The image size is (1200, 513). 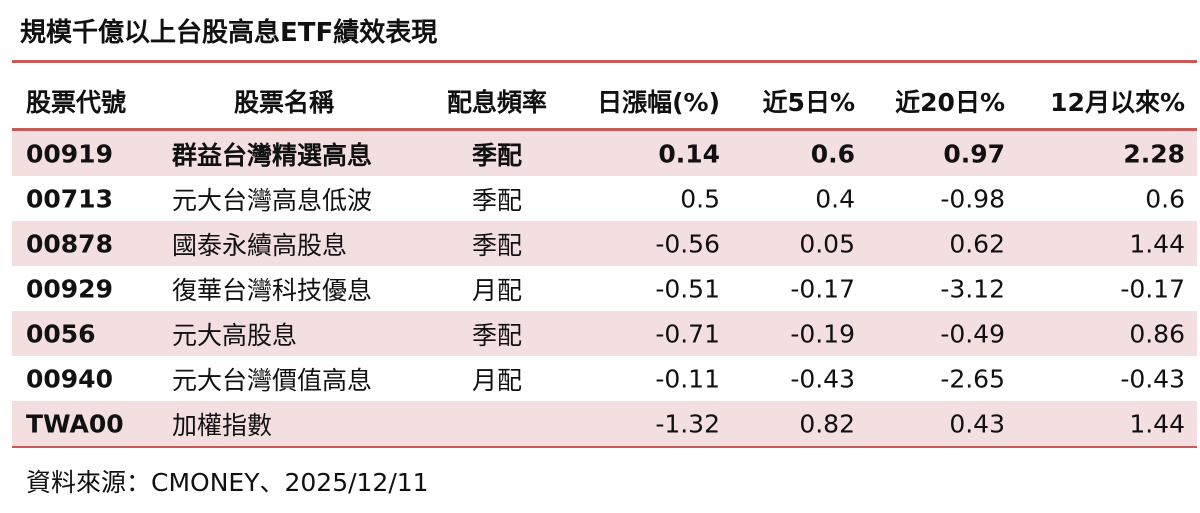 What do you see at coordinates (229, 33) in the screenshot?
I see `table-title: 規模千億以上台股高息ETF績效表現` at bounding box center [229, 33].